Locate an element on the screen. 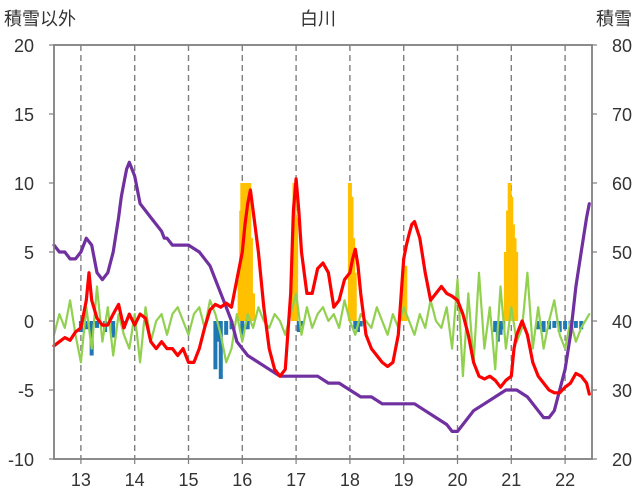  left-tick-label: -5 is located at coordinates (26, 391).